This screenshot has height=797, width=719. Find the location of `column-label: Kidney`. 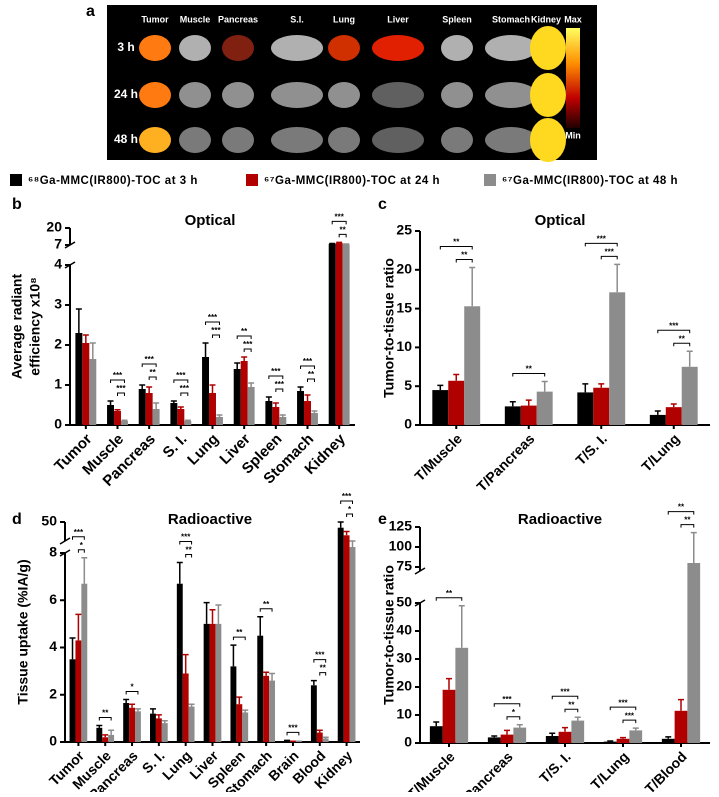

column-label: Kidney is located at coordinates (546, 19).